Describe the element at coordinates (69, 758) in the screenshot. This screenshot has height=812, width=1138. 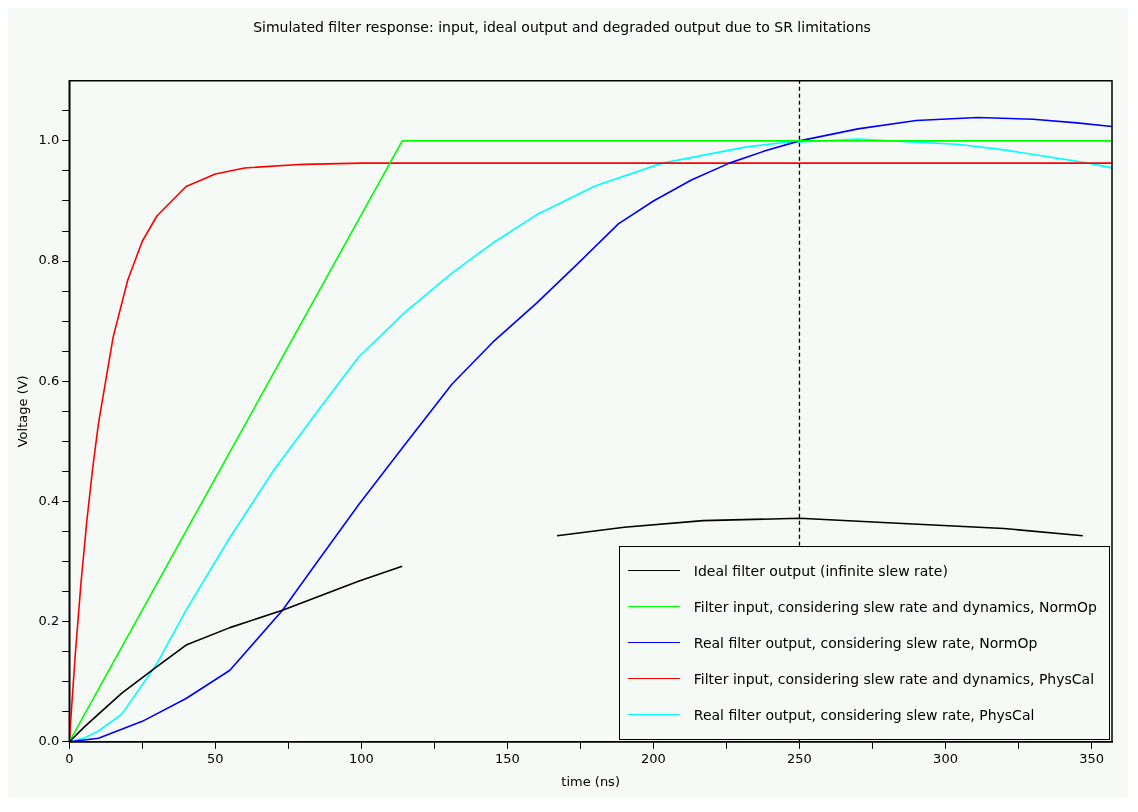
I see `x-tick-label: 0` at that location.